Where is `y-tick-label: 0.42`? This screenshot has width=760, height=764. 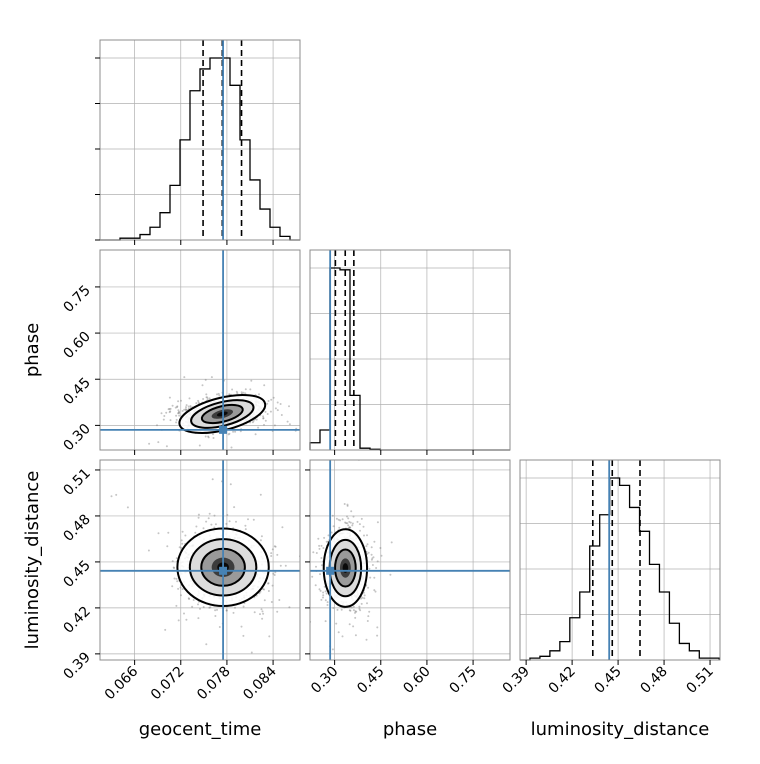
y-tick-label: 0.42 is located at coordinates (76, 619).